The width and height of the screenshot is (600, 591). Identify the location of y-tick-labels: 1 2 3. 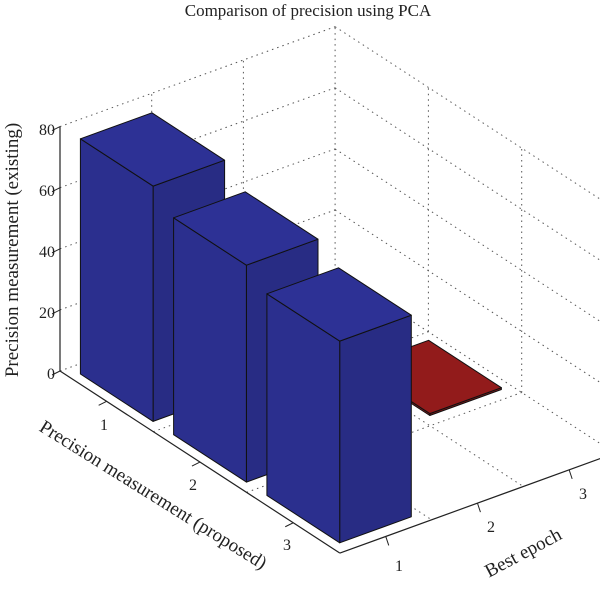
(195, 485).